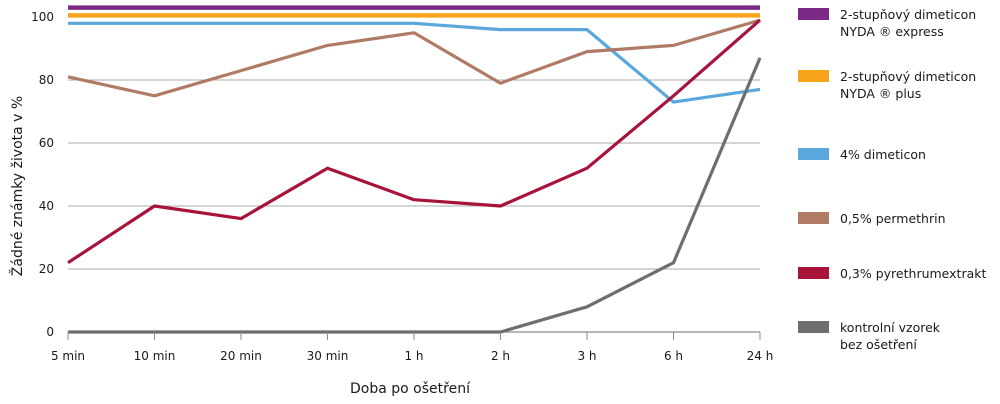 The width and height of the screenshot is (1000, 404). Describe the element at coordinates (328, 356) in the screenshot. I see `x-tick-label: 30 min` at that location.